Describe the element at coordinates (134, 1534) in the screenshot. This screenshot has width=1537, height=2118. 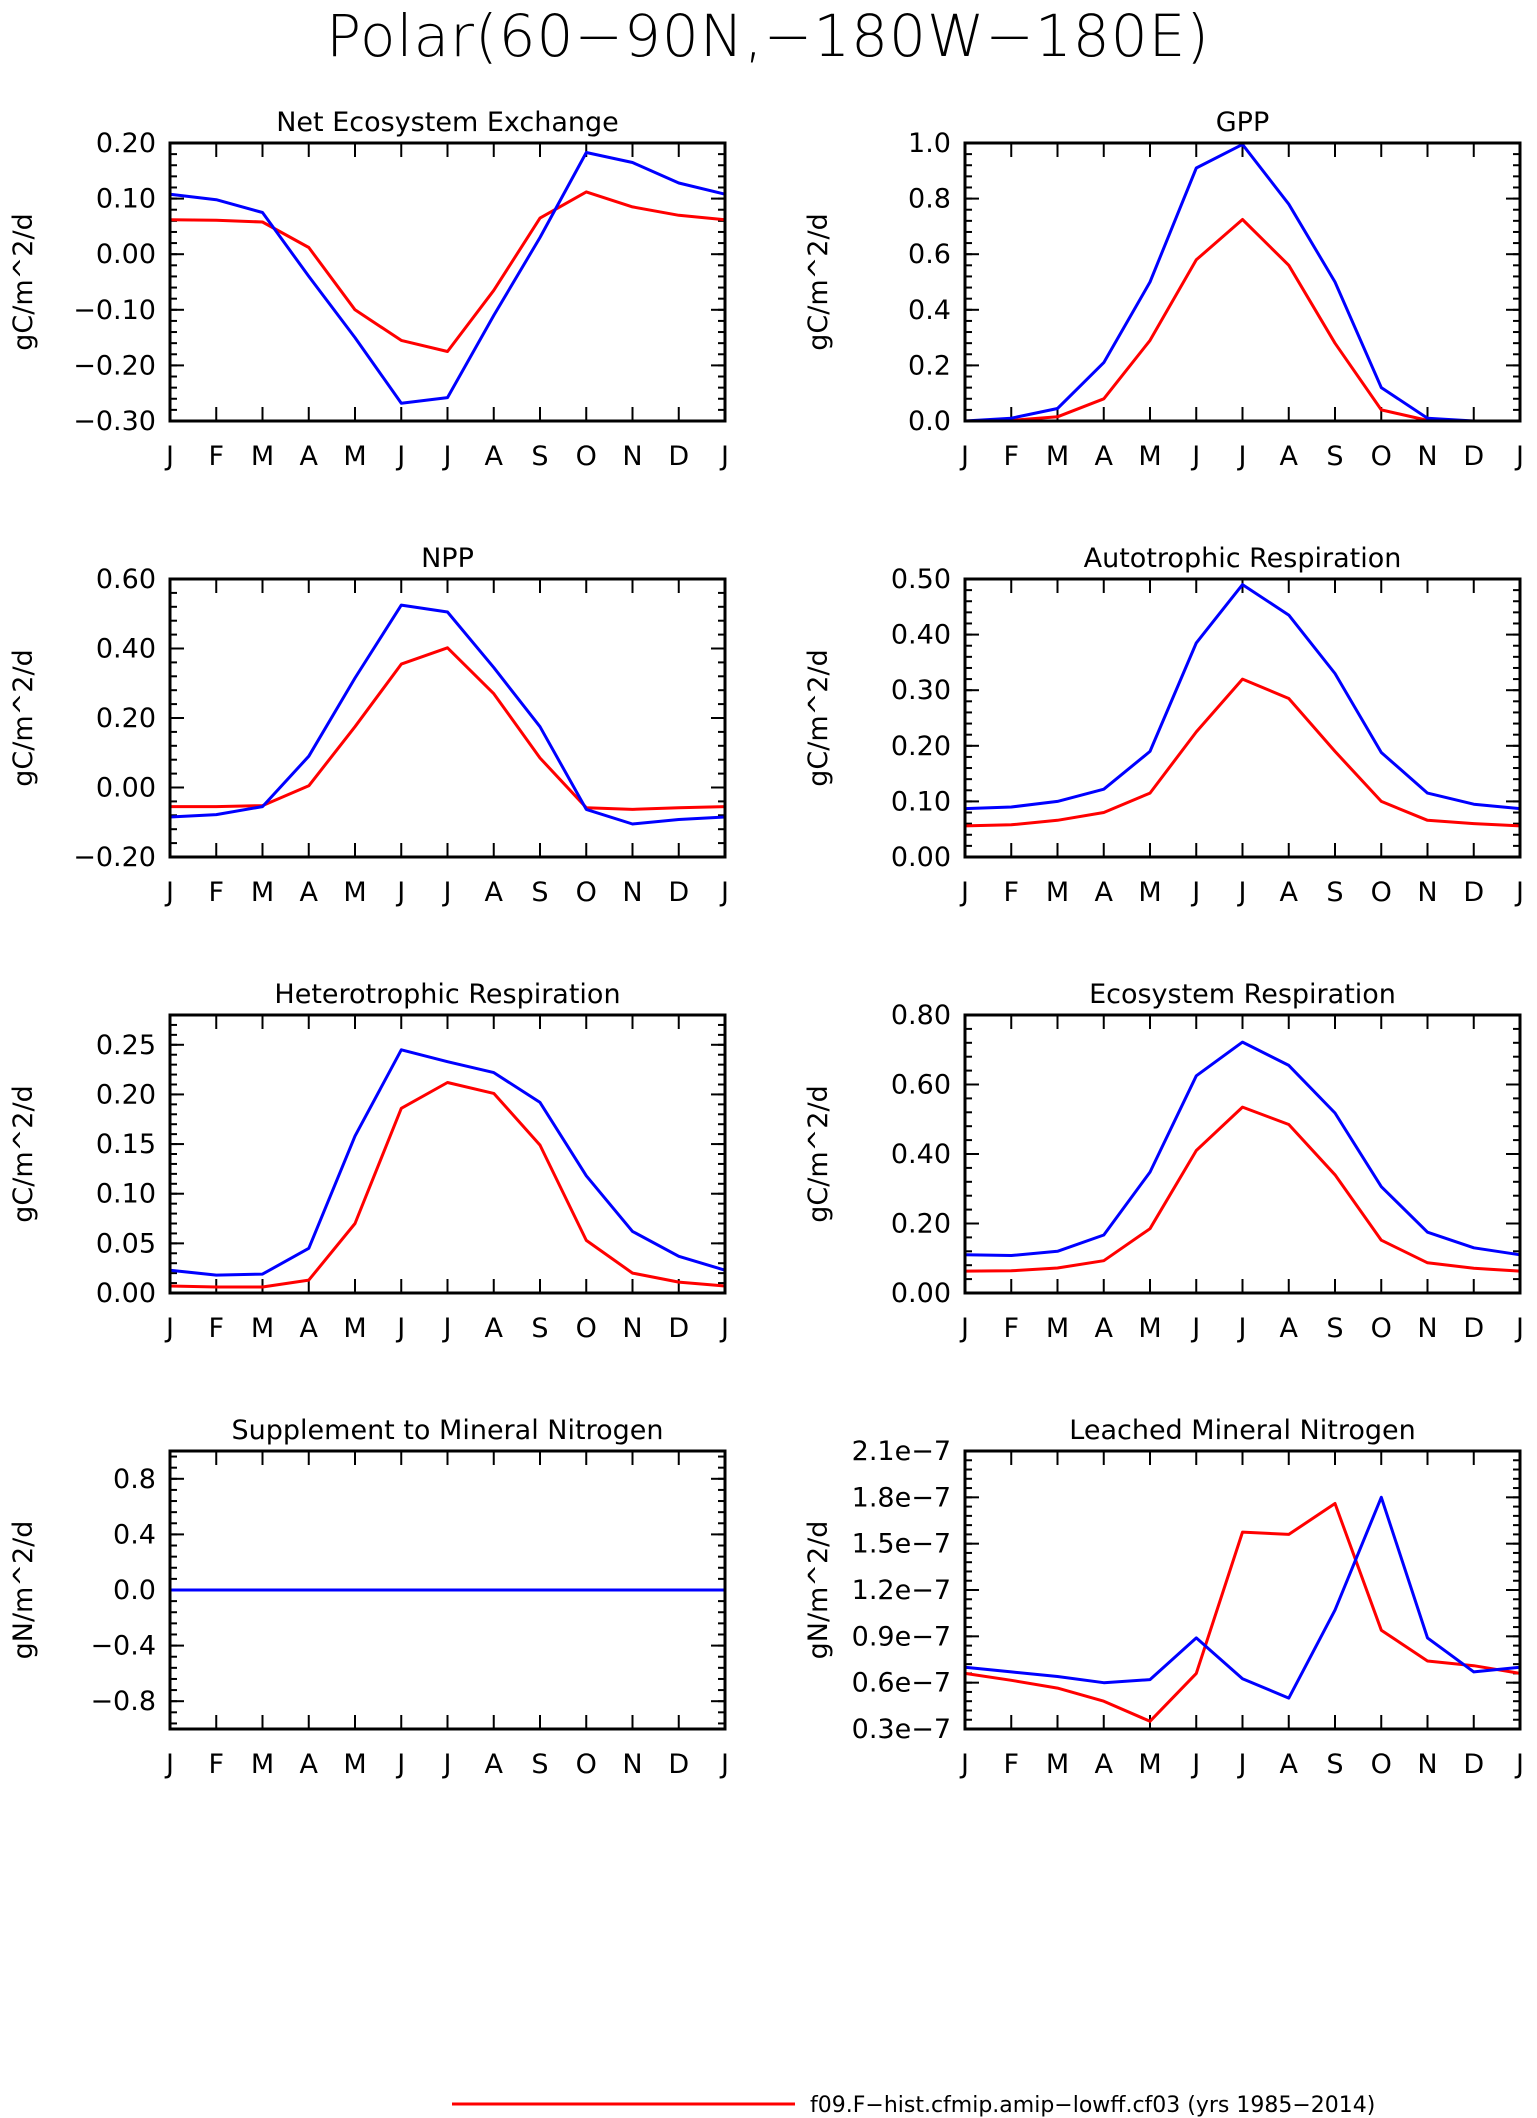
I see `y-tick-label: 0.4` at that location.